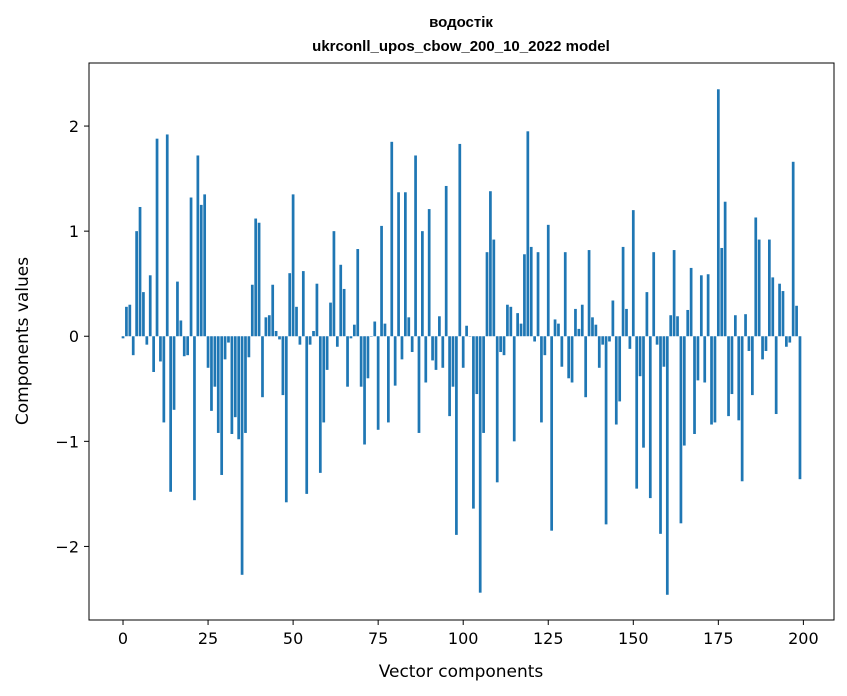  I want to click on y-tick-label: 2, so click(74, 126).